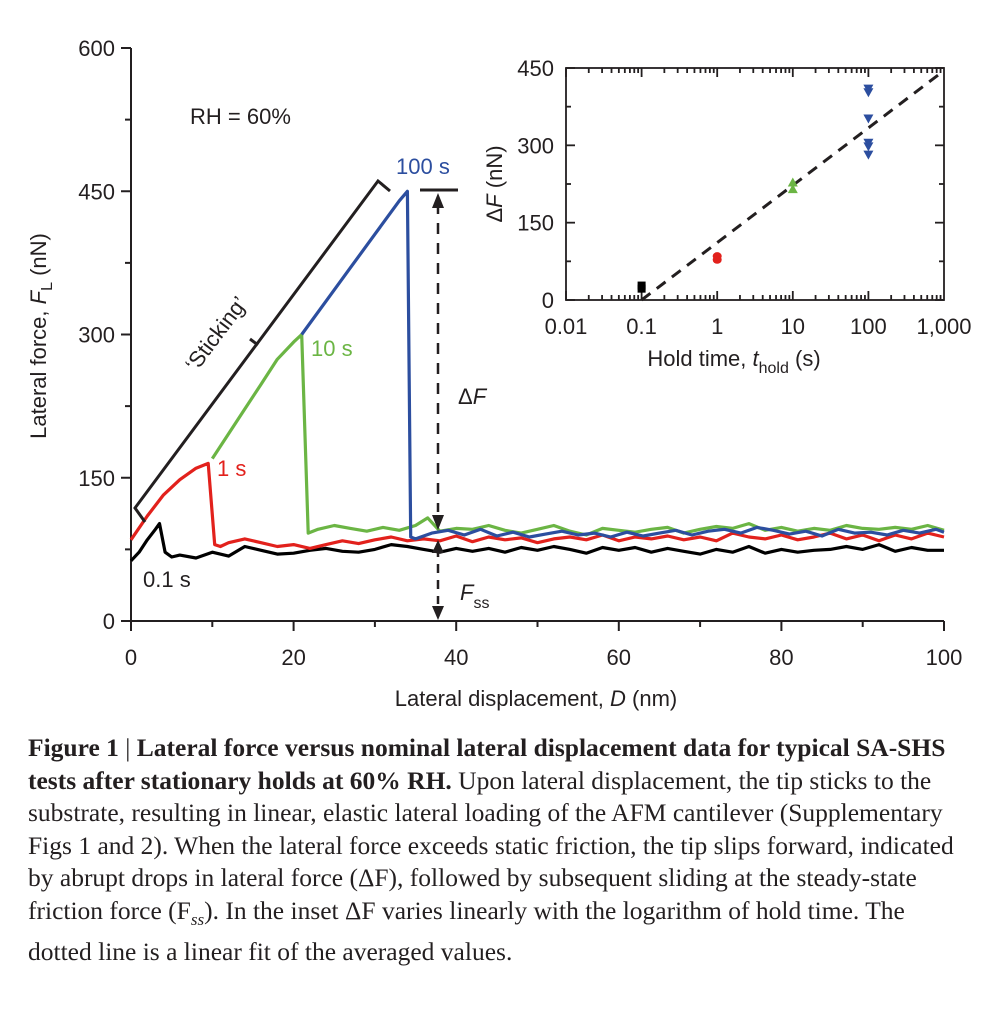 Image resolution: width=992 pixels, height=1026 pixels. I want to click on series-label-10s: 10 s, so click(332, 348).